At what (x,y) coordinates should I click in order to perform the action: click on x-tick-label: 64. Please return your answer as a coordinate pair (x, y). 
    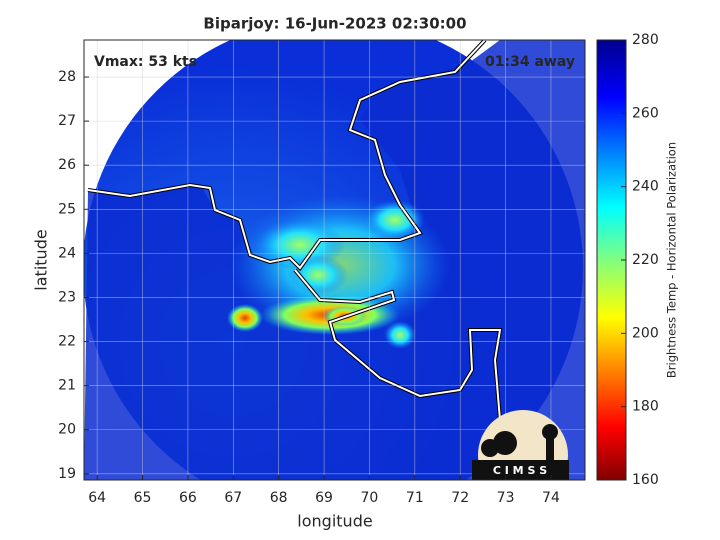
    Looking at the image, I should click on (97, 498).